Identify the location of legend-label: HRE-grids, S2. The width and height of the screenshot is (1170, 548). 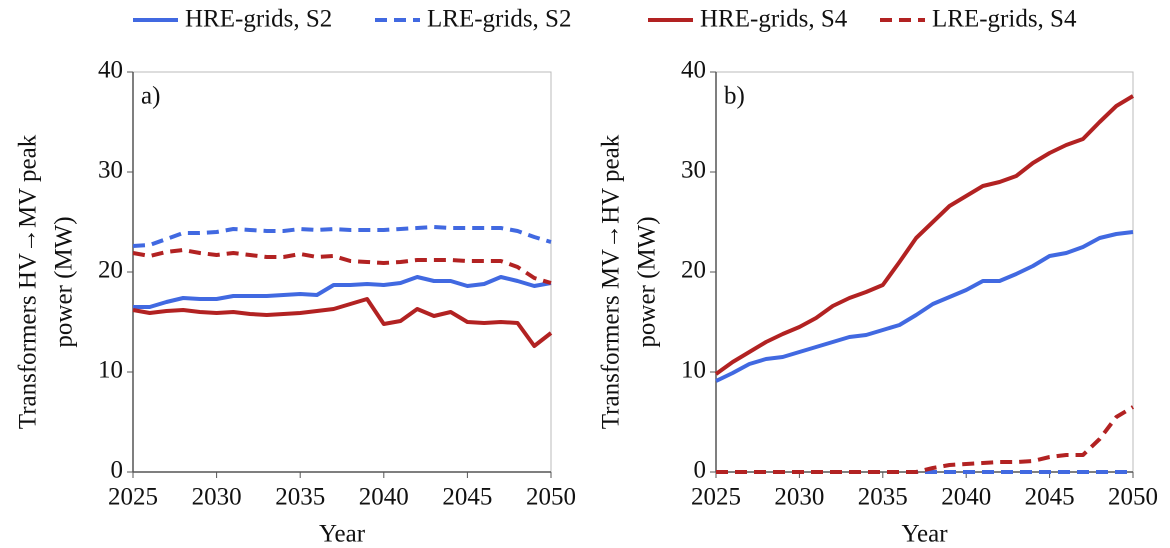
(258, 19).